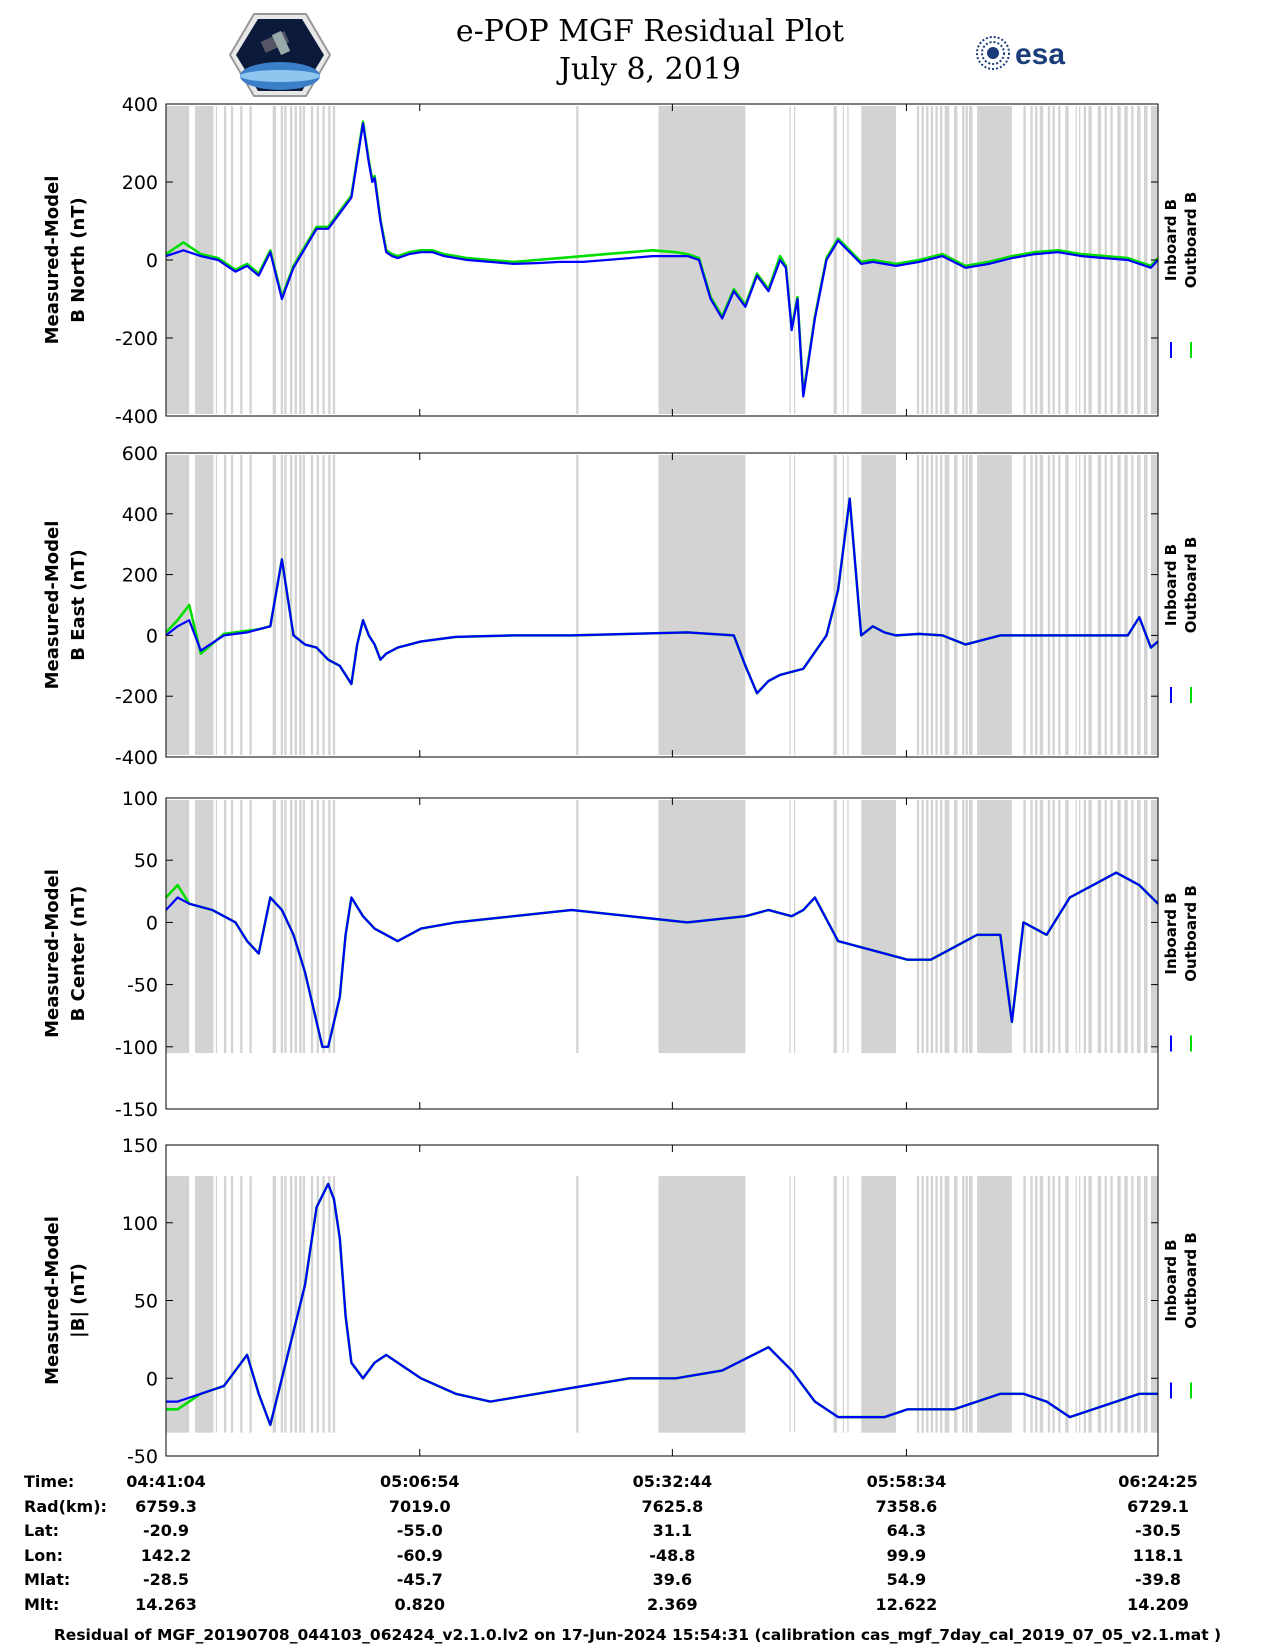 The image size is (1275, 1650). What do you see at coordinates (43, 1555) in the screenshot?
I see `info-row-label: Lon:` at bounding box center [43, 1555].